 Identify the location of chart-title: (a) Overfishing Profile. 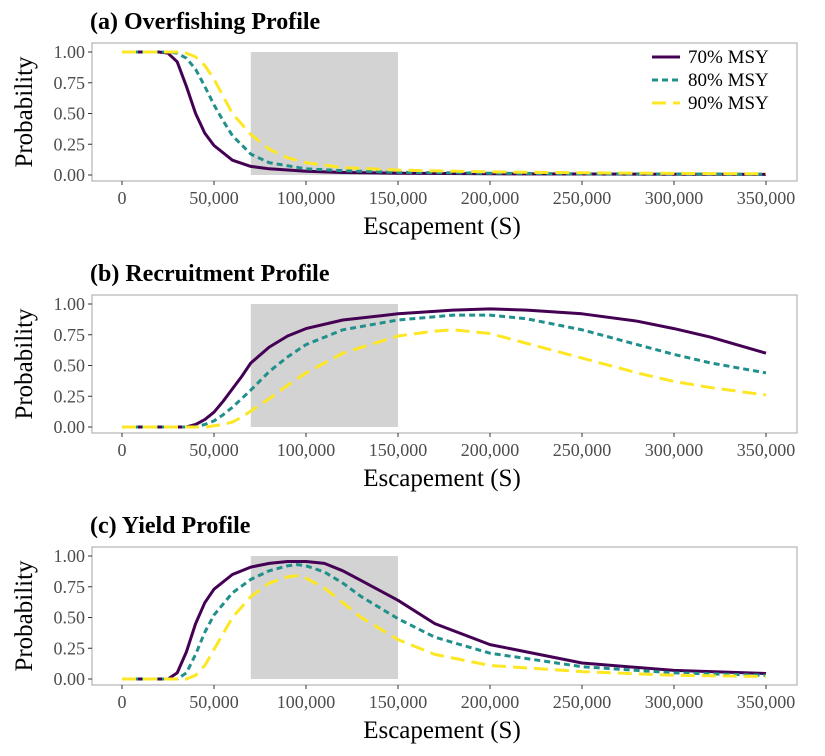
(205, 22).